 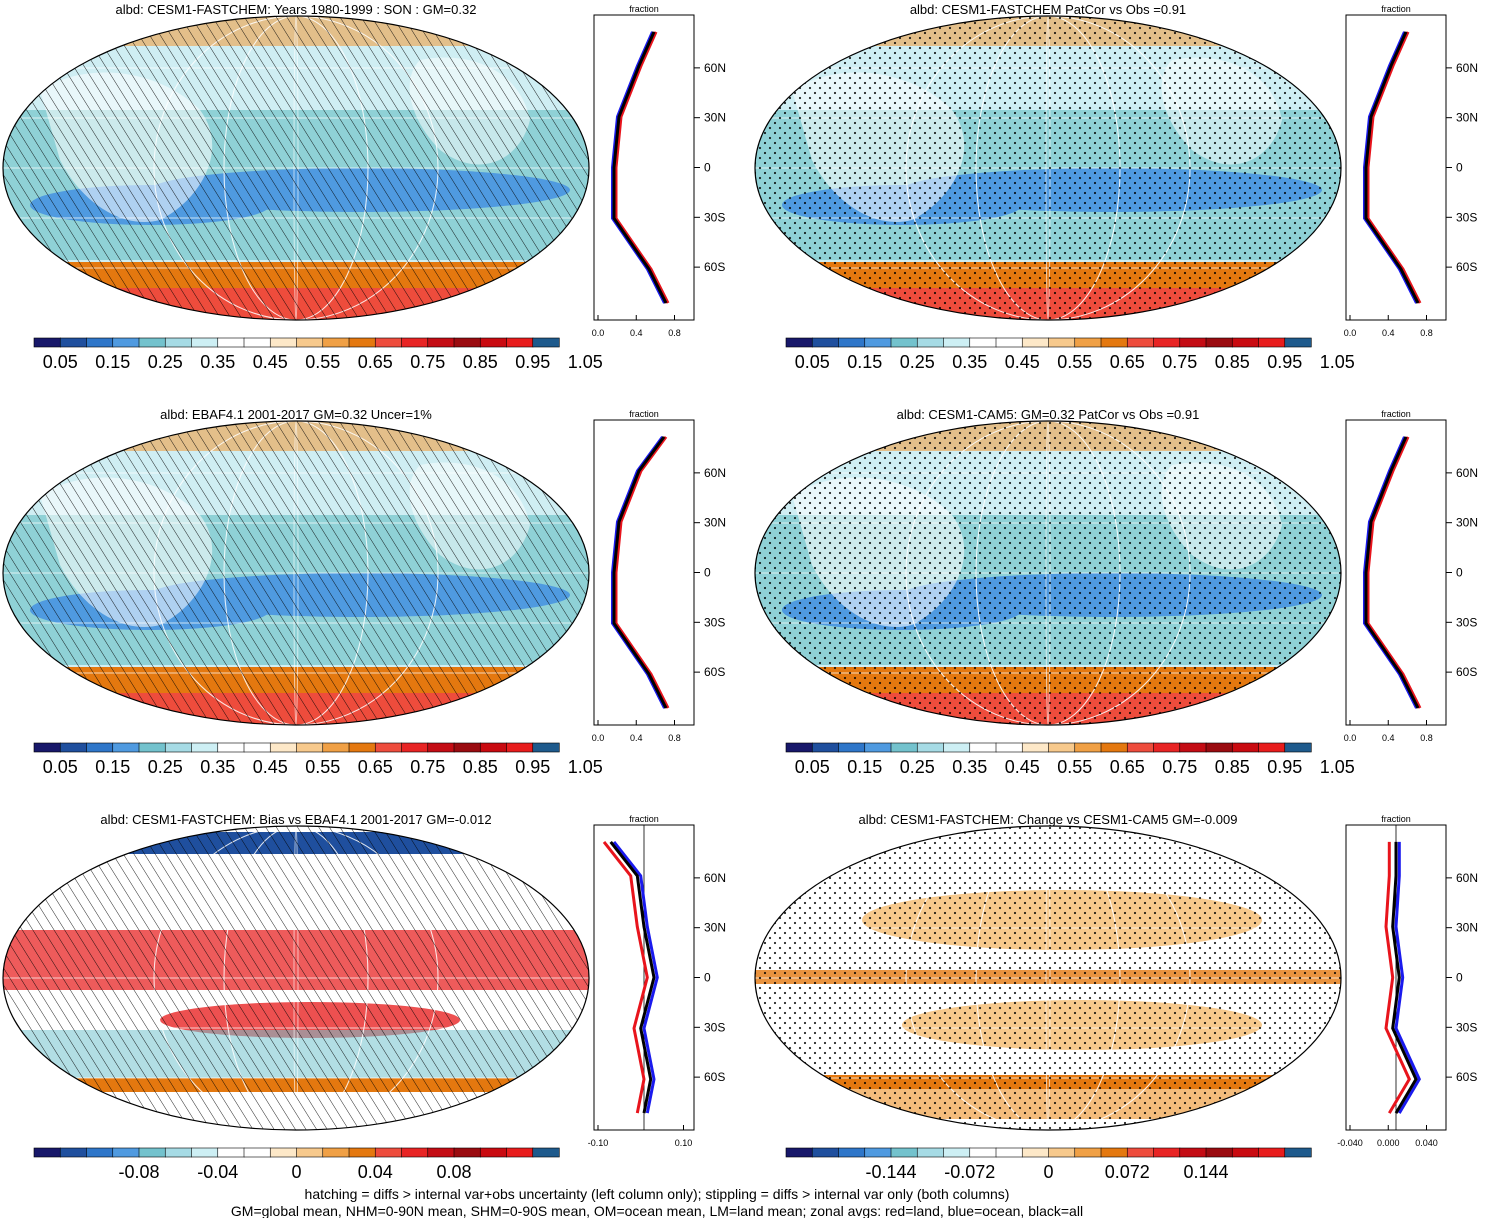 I want to click on stippling-overlay, so click(x=1048, y=168).